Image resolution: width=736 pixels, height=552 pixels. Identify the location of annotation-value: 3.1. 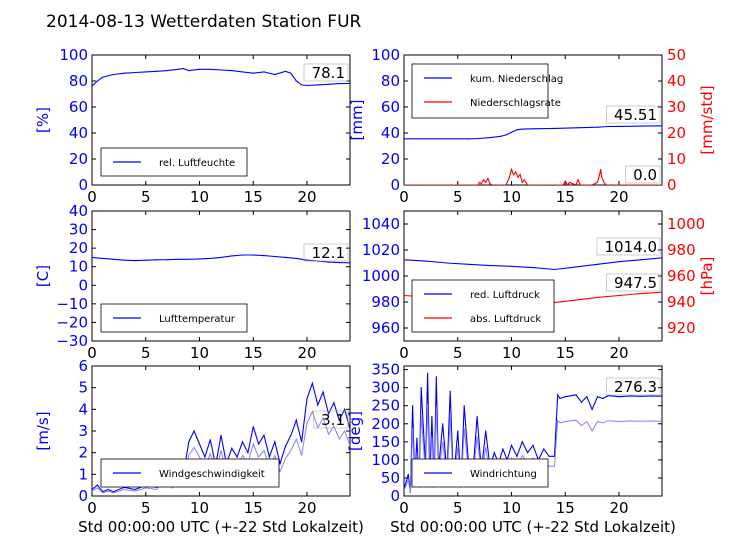
(333, 420).